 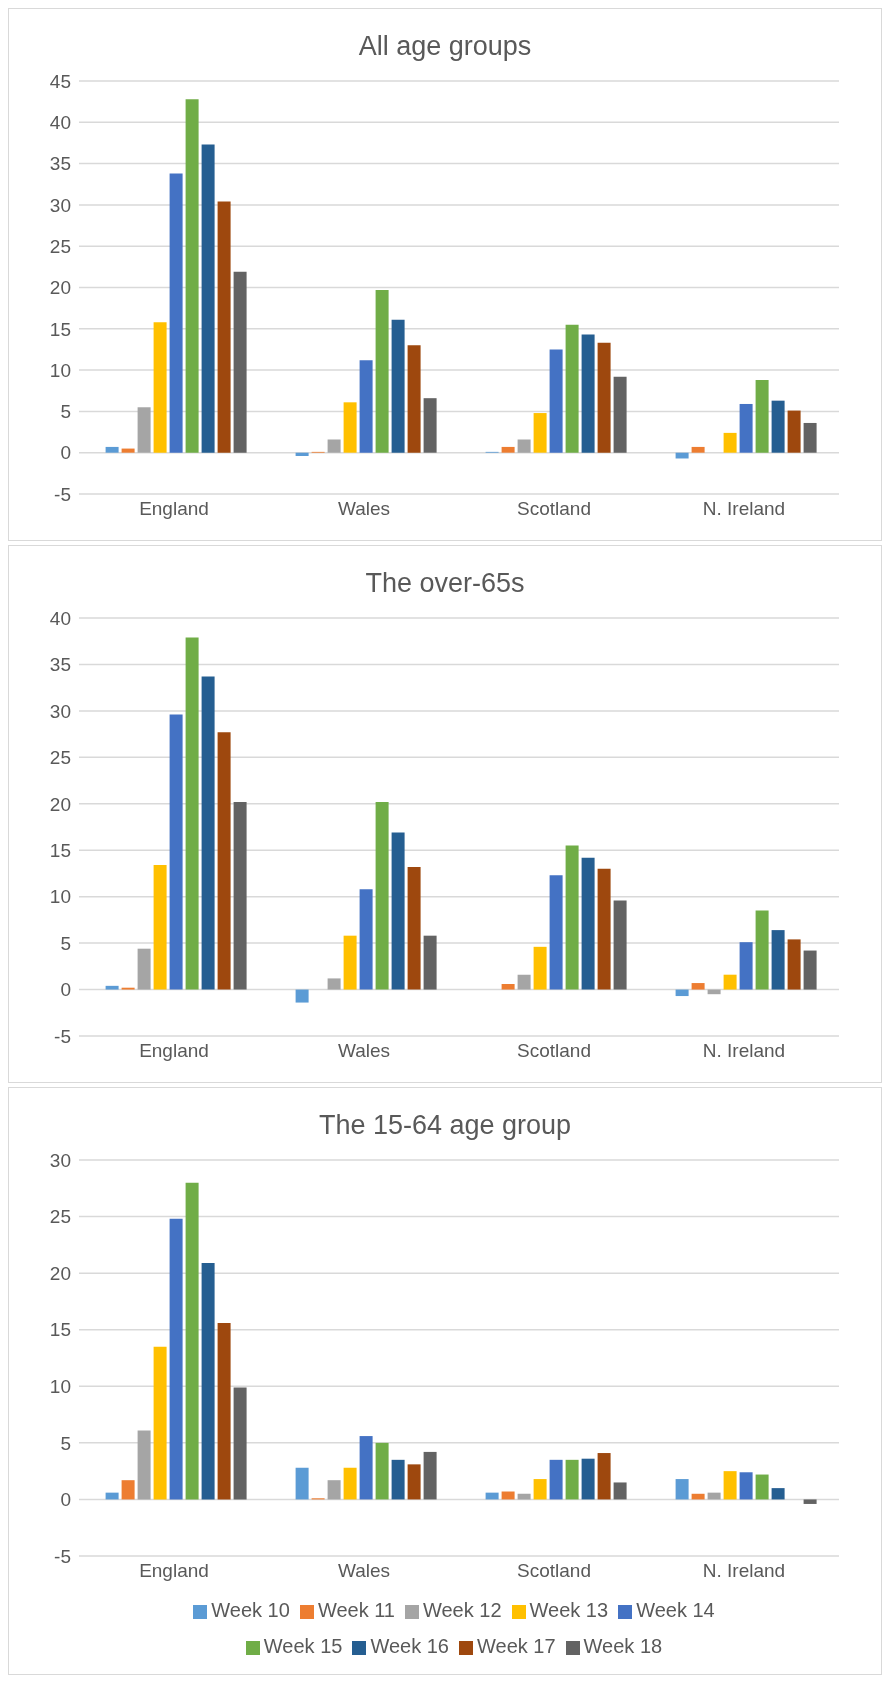 I want to click on chart-title: The over-65s, so click(x=445, y=583).